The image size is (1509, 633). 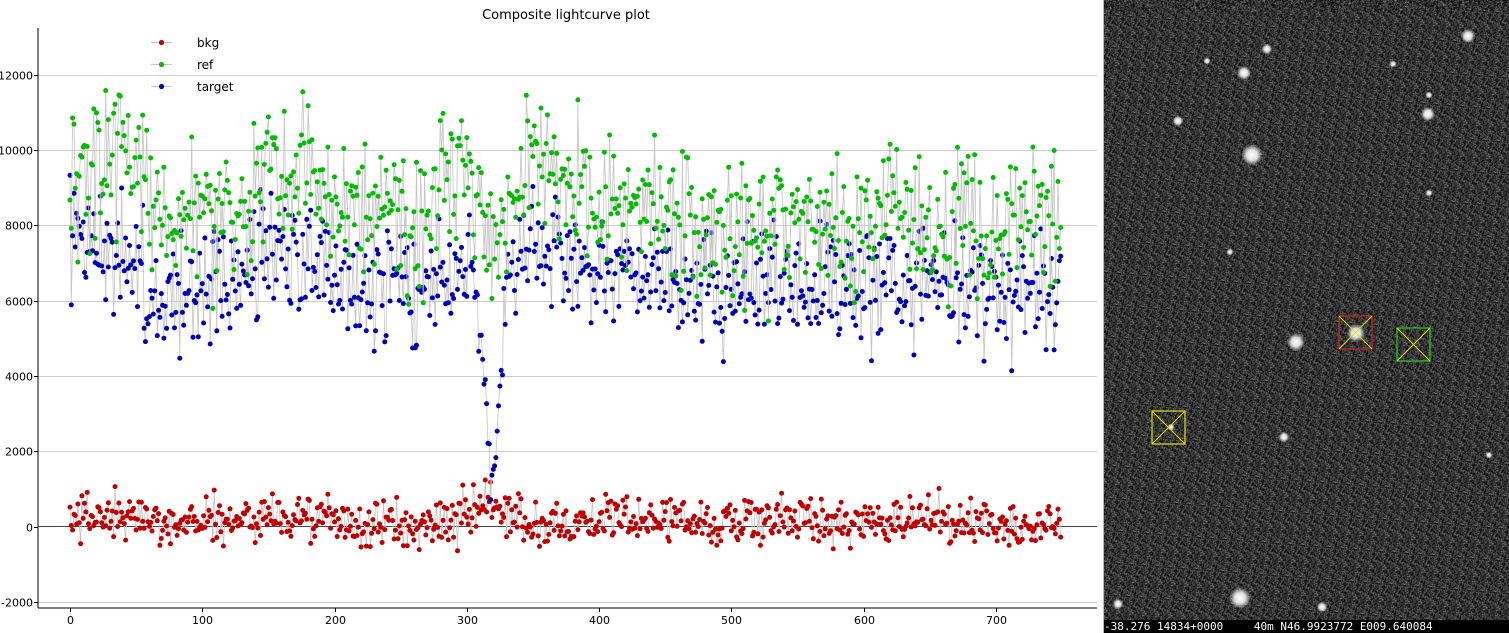 I want to click on check-aperture-marker, so click(x=1168, y=427).